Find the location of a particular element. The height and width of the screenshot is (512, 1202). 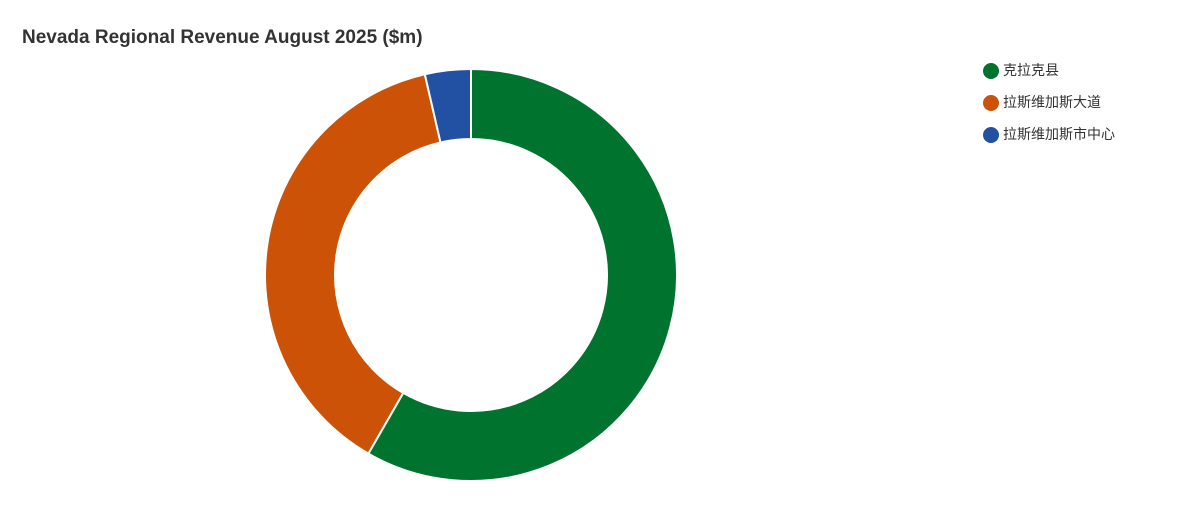

chart-title: Nevada Regional Revenue August 2025 ($m) is located at coordinates (222, 37).